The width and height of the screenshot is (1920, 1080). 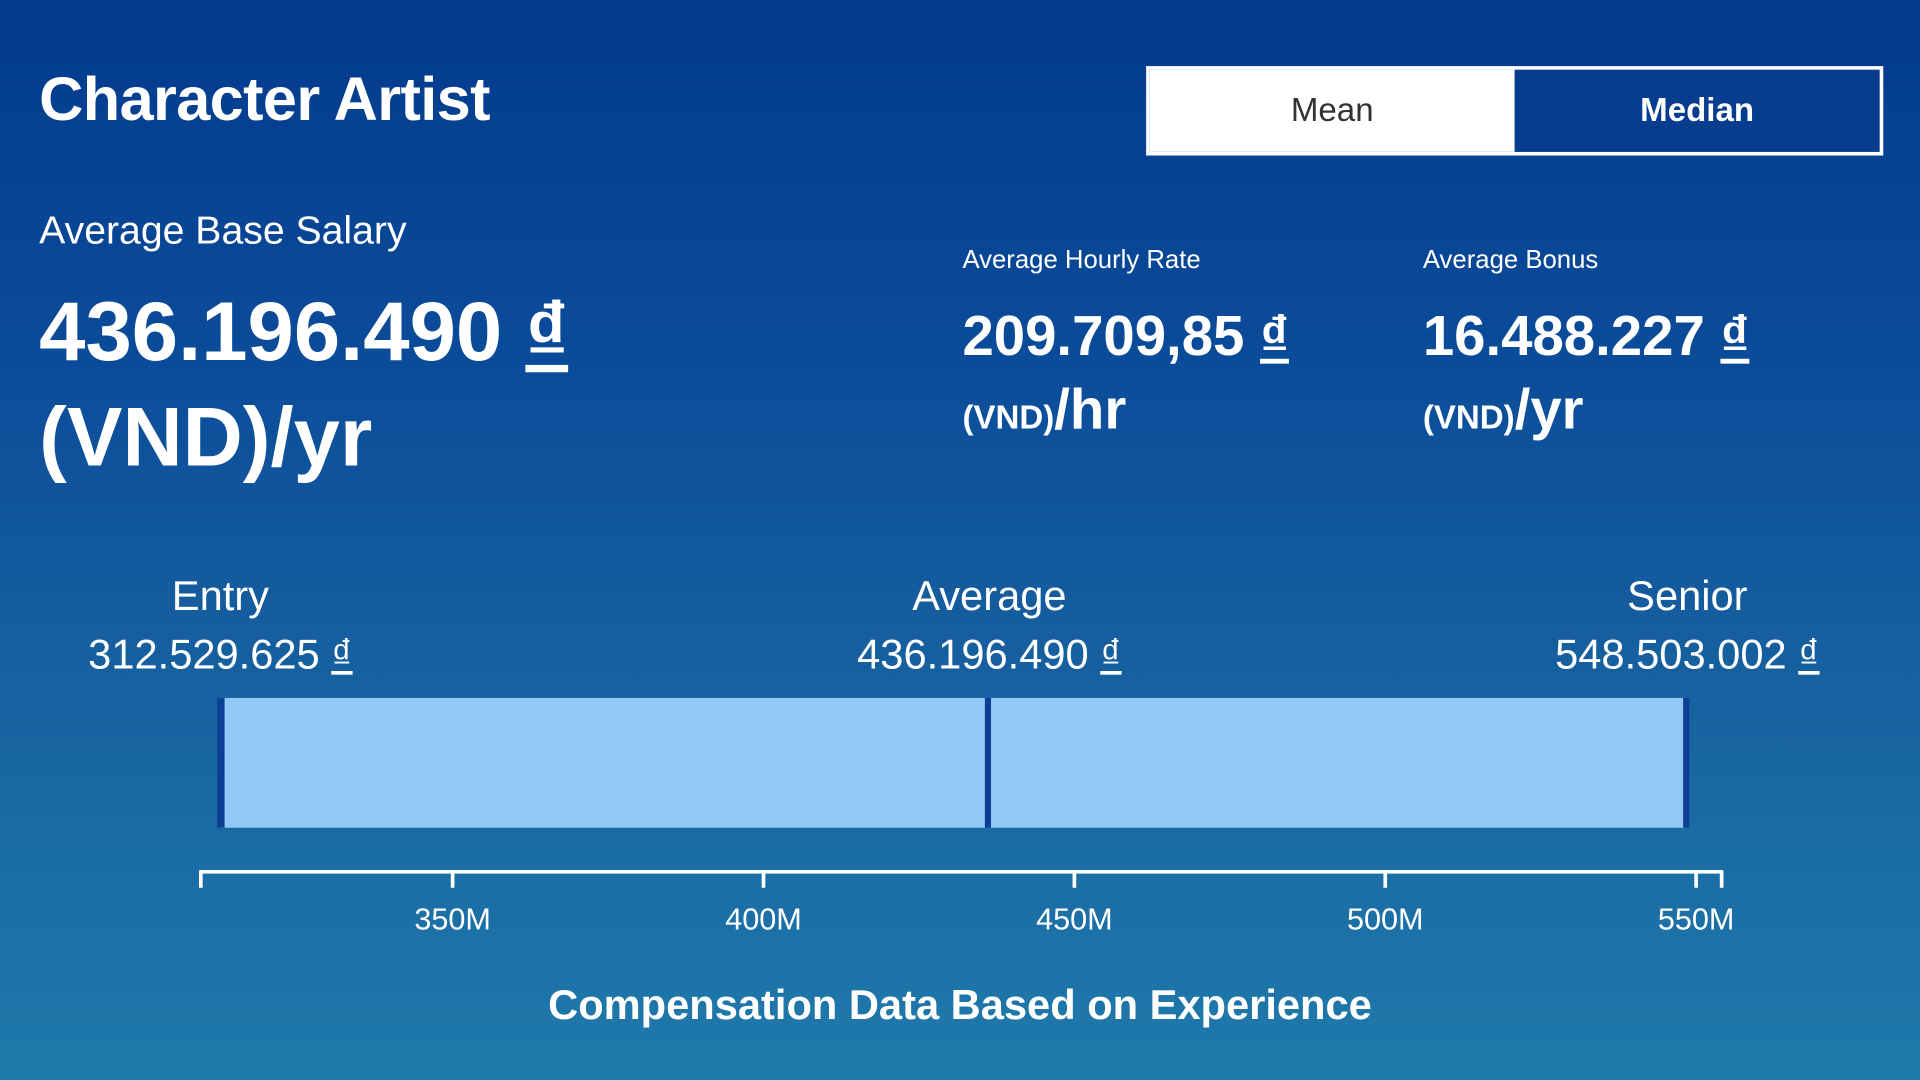 I want to click on mean-median-toggle: Mean Median, so click(x=1515, y=111).